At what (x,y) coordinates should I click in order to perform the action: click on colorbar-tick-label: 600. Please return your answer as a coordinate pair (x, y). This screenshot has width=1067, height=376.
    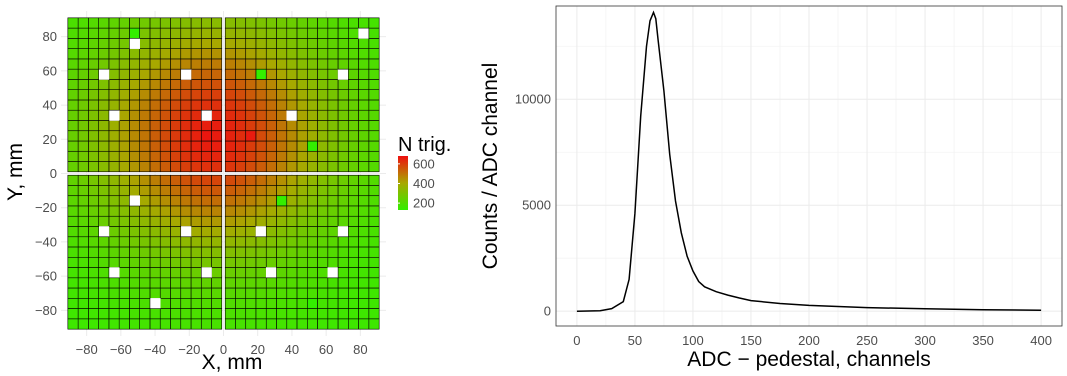
    Looking at the image, I should click on (424, 163).